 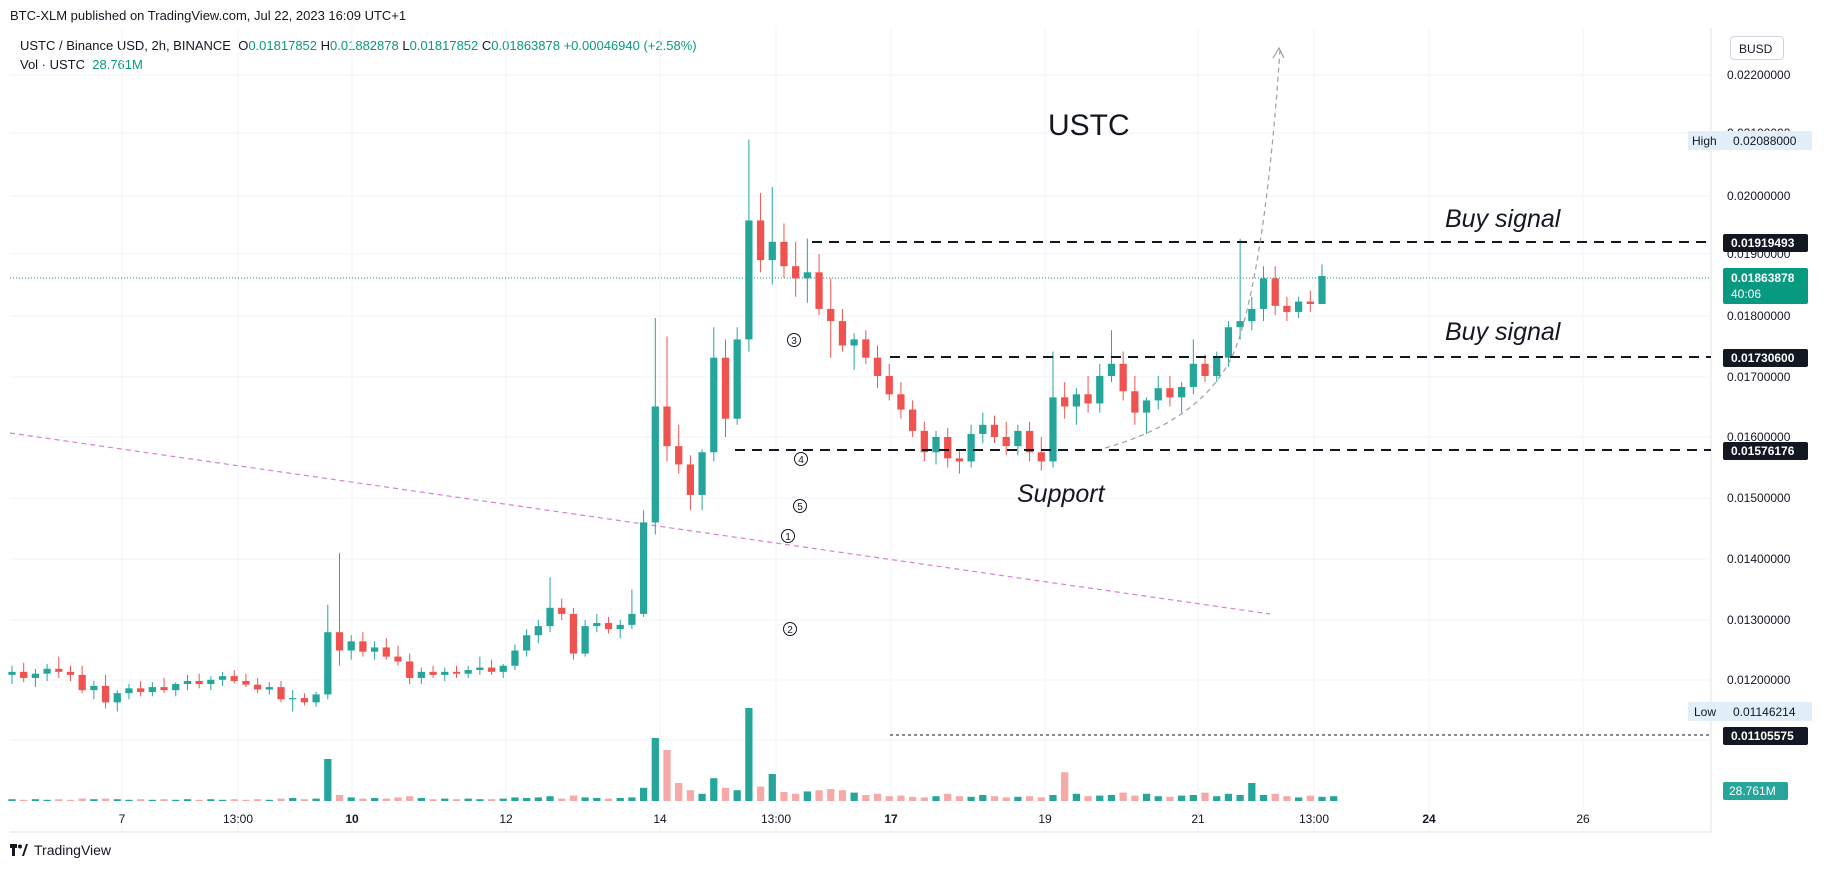 What do you see at coordinates (1503, 332) in the screenshot?
I see `annotation-buy-signal-lower: Buy signal` at bounding box center [1503, 332].